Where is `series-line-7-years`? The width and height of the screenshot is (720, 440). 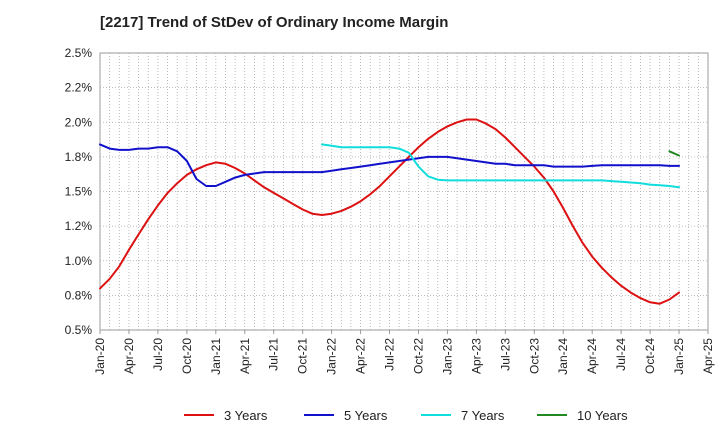
series-line-7-years is located at coordinates (500, 166).